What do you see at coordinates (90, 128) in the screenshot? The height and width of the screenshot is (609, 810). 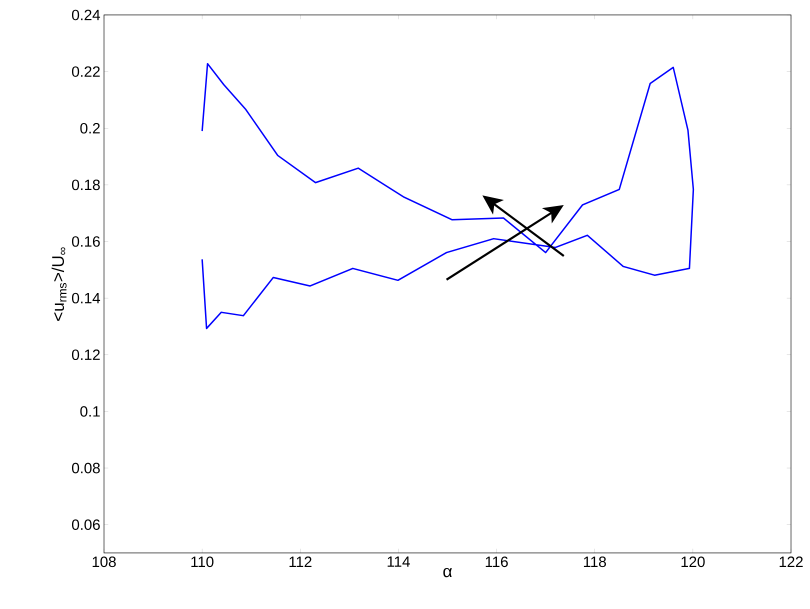 I see `y-tick-label: 0.2` at bounding box center [90, 128].